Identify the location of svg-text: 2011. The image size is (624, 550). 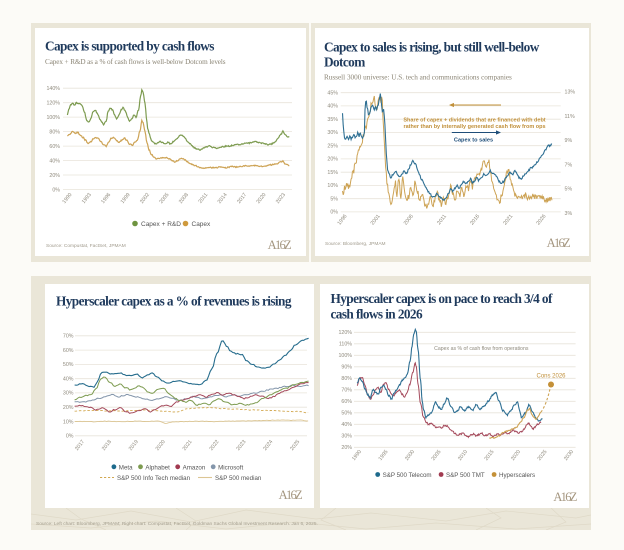
(442, 219).